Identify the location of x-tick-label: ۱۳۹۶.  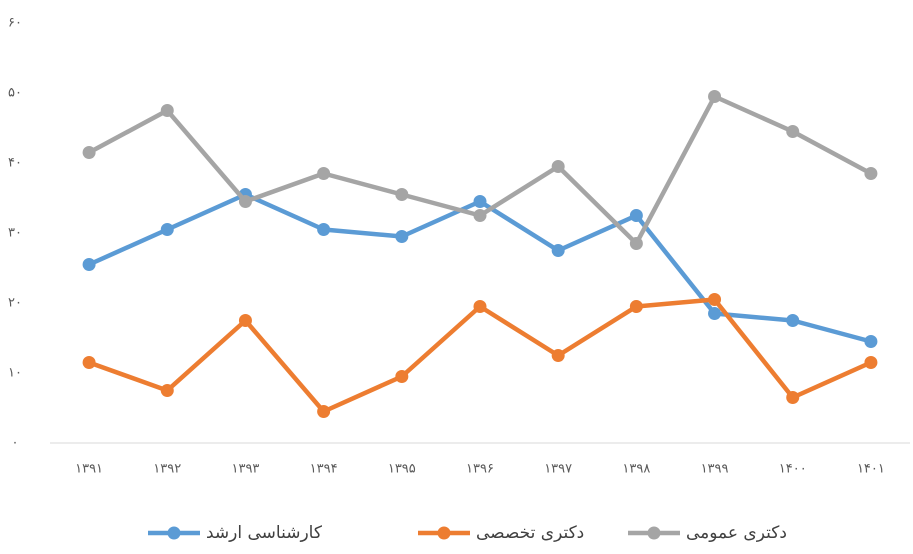
(480, 469).